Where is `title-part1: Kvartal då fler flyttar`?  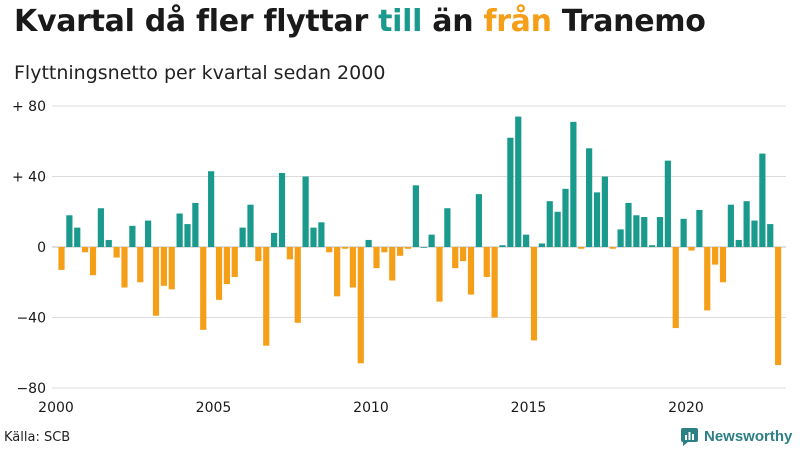 title-part1: Kvartal då fler flyttar is located at coordinates (191, 21).